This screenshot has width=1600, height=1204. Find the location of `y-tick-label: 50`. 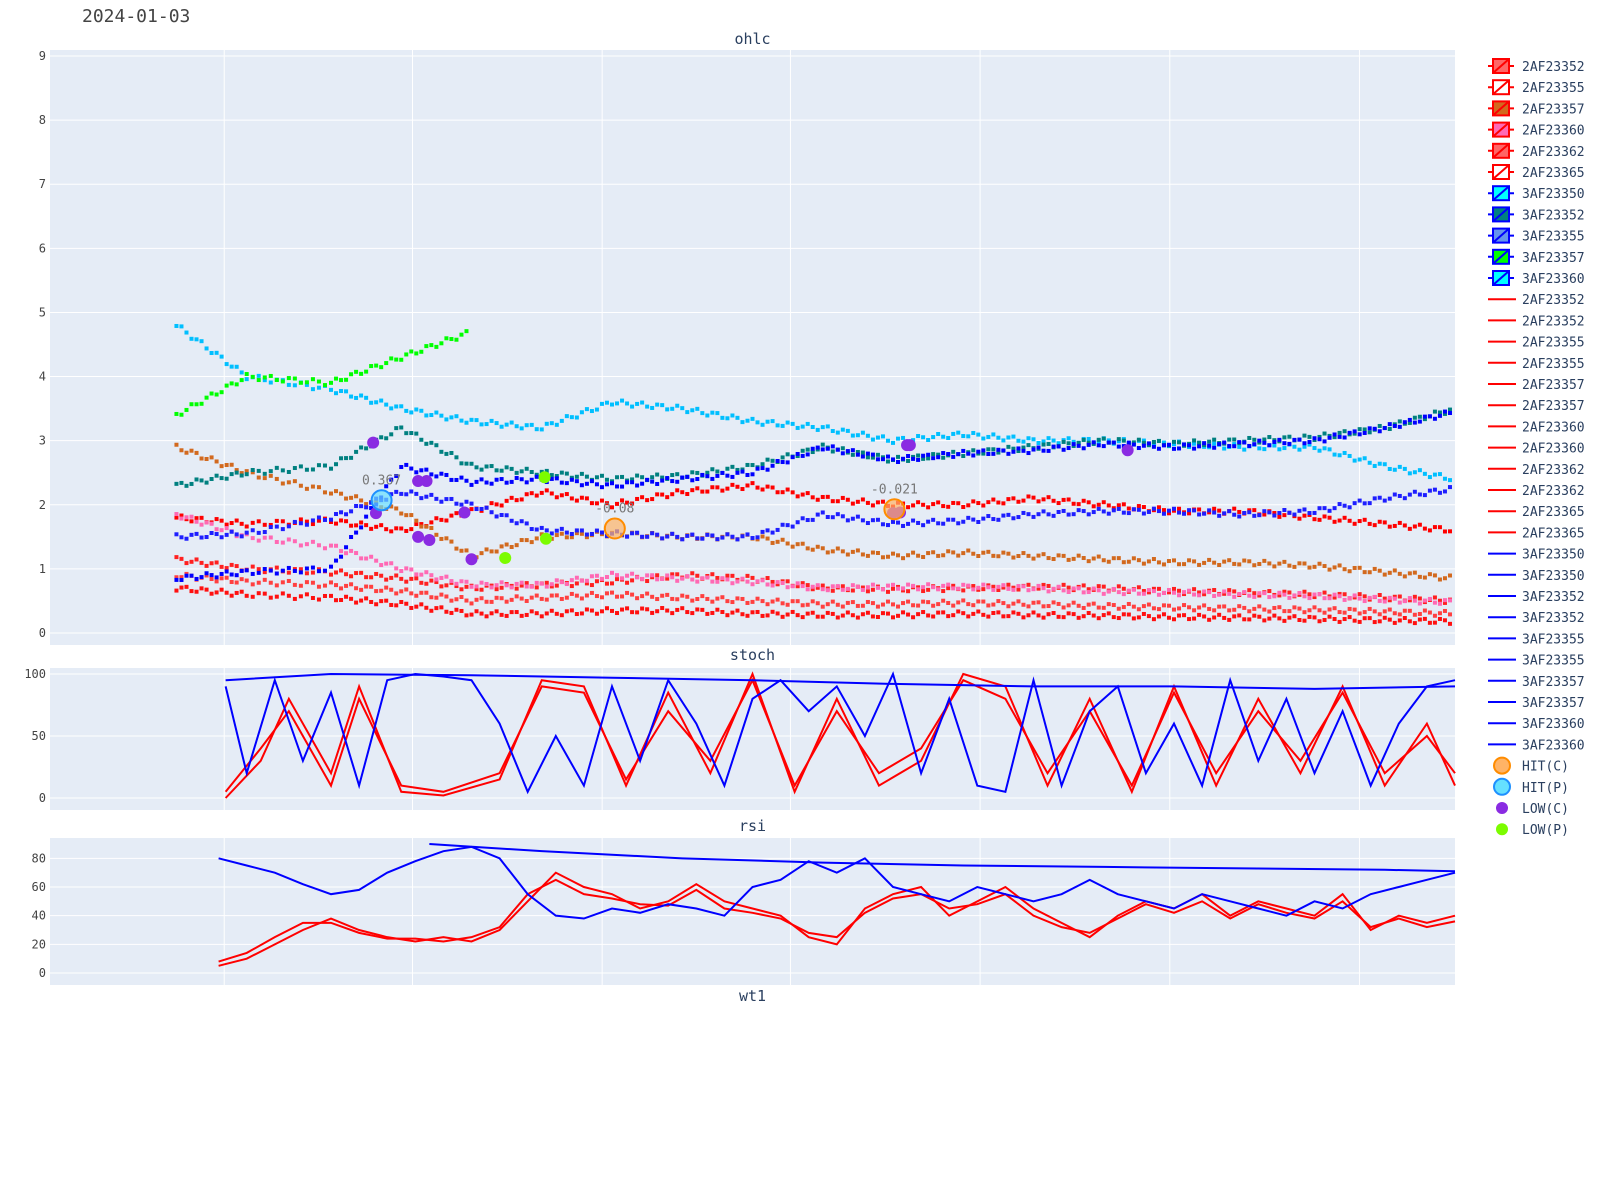

y-tick-label: 50 is located at coordinates (39, 736).